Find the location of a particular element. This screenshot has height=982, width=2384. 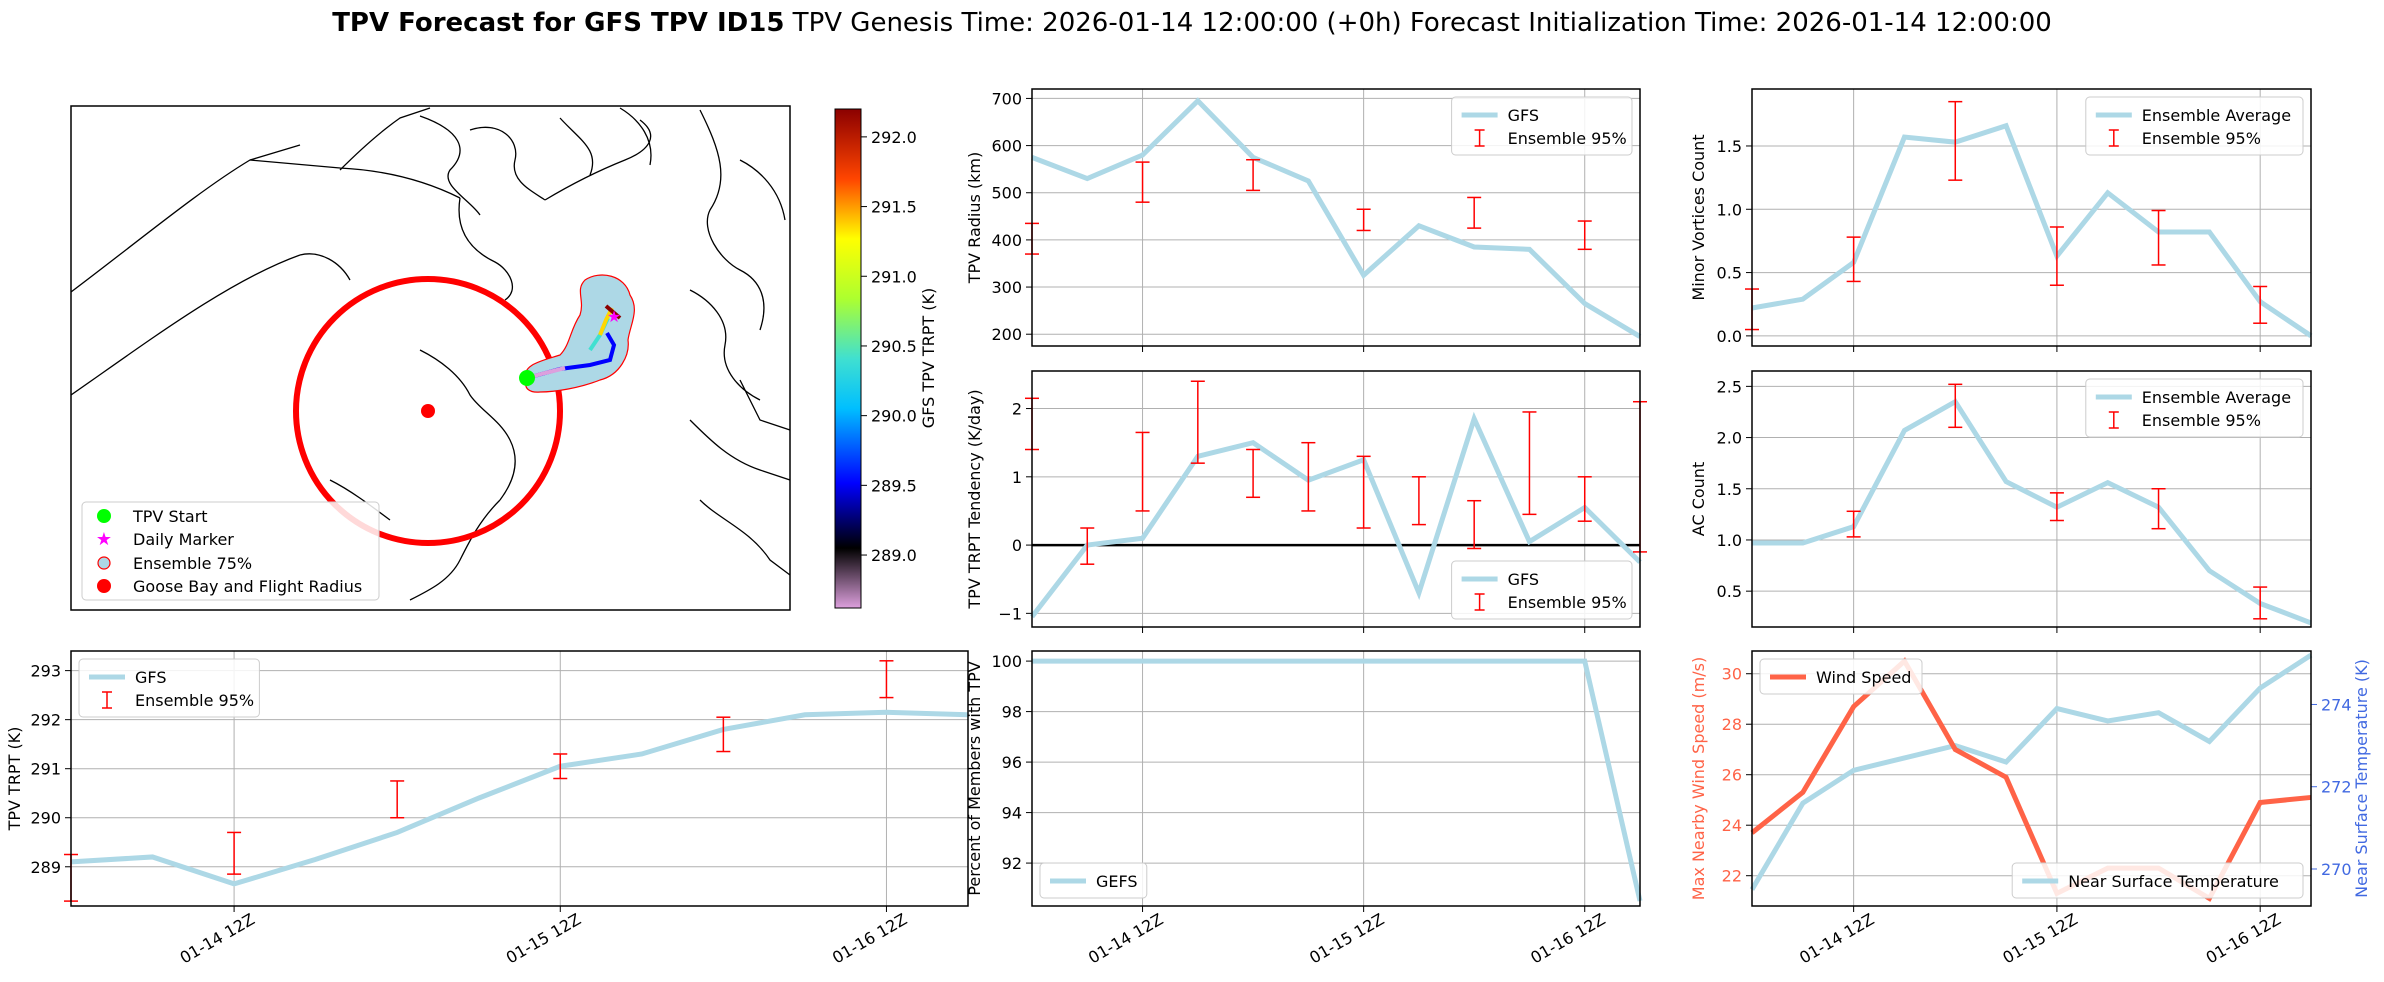

legend-daily-marker: Daily Marker is located at coordinates (183, 539).